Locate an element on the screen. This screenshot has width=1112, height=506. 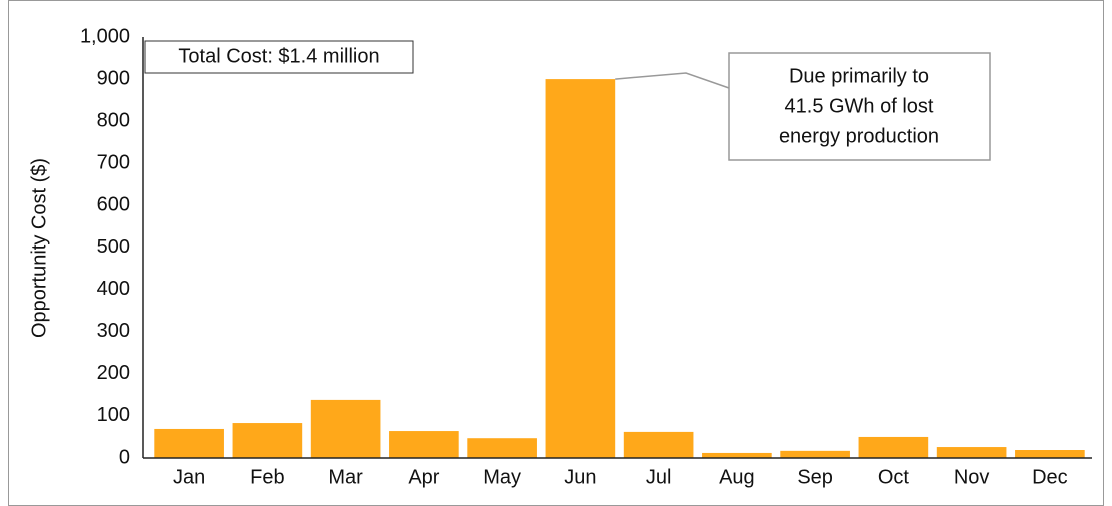
x-tick-label: Jul is located at coordinates (659, 477).